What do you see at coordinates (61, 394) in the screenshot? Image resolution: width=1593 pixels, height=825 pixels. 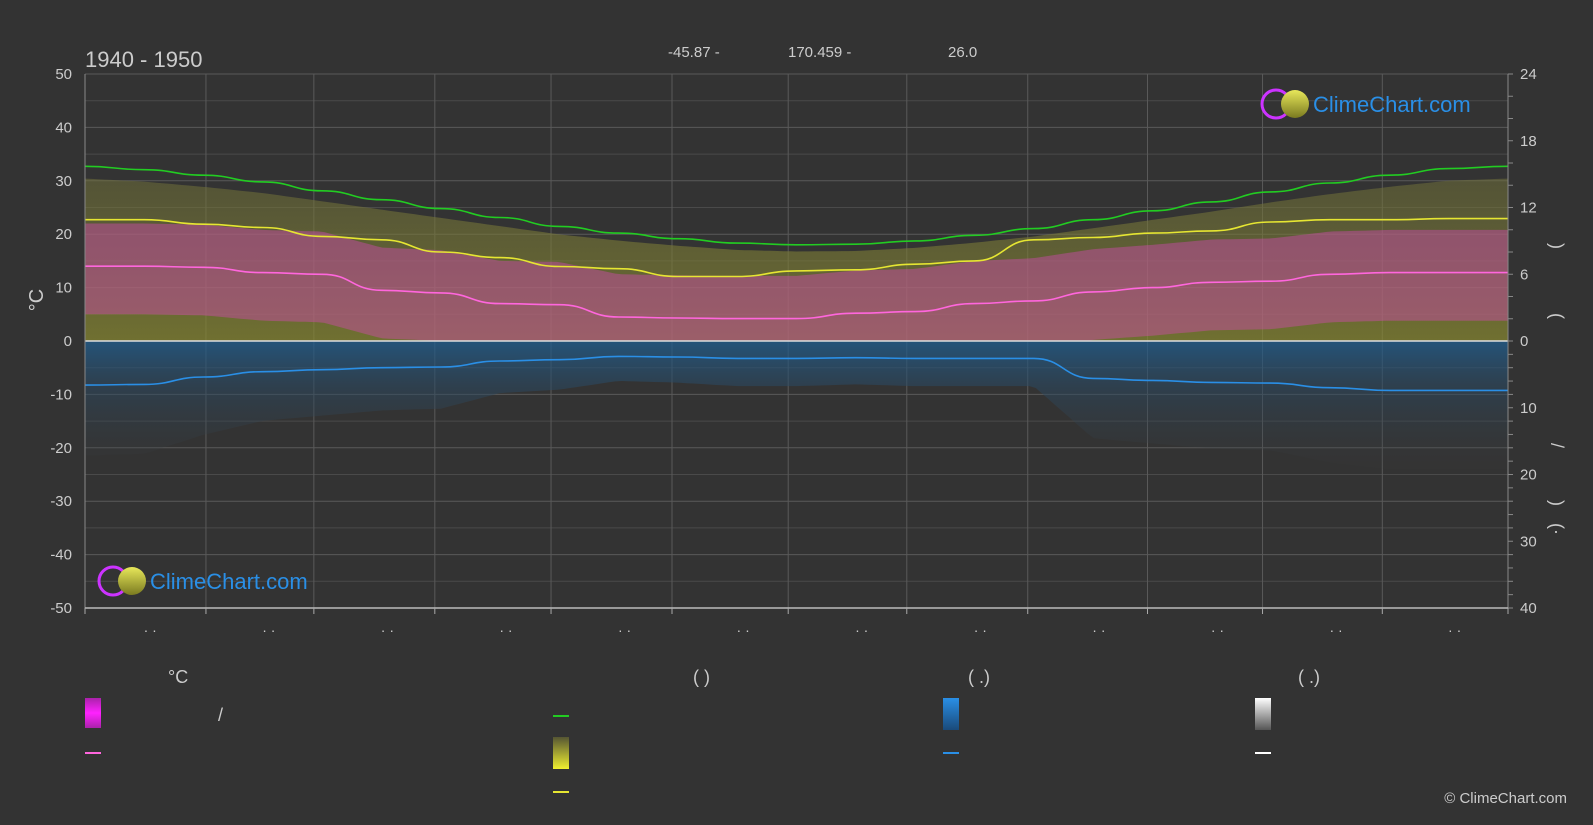 I see `y-left-tick-label: -10` at bounding box center [61, 394].